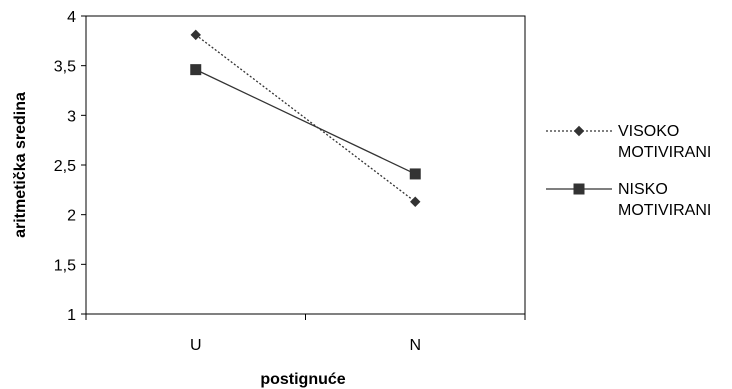 This screenshot has height=389, width=732. Describe the element at coordinates (65, 265) in the screenshot. I see `y-tick-label: 1,5` at that location.